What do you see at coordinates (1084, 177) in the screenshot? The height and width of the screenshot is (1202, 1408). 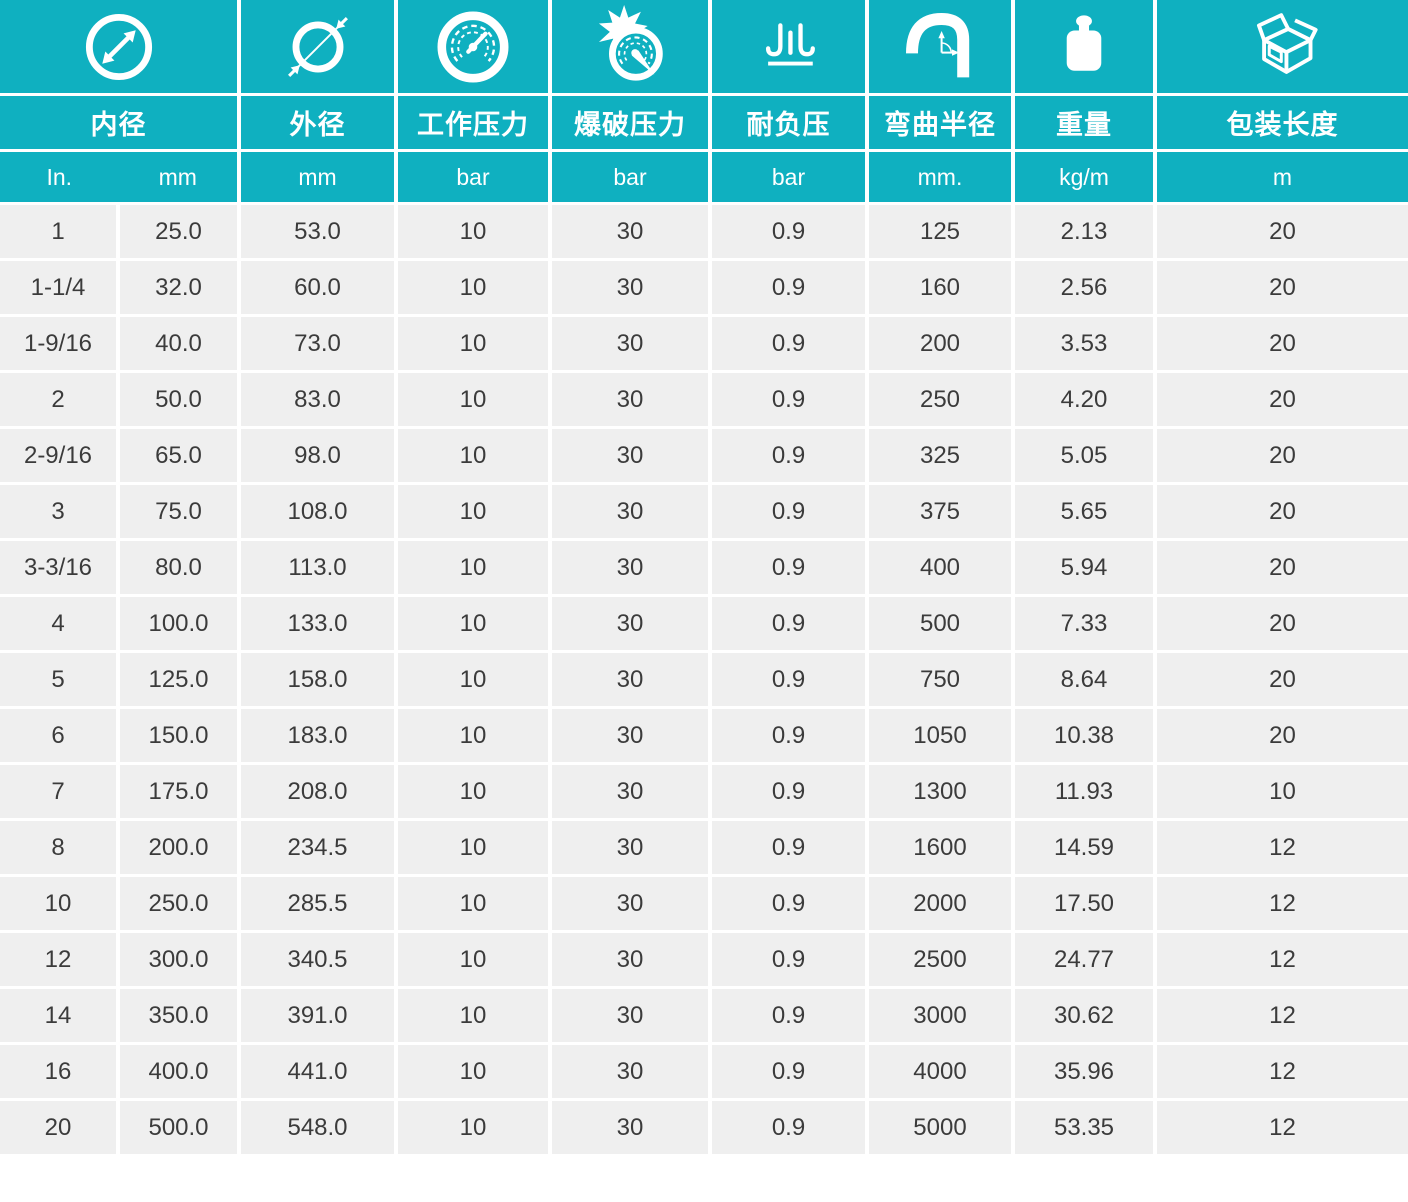 I see `units-weight: kg/m` at bounding box center [1084, 177].